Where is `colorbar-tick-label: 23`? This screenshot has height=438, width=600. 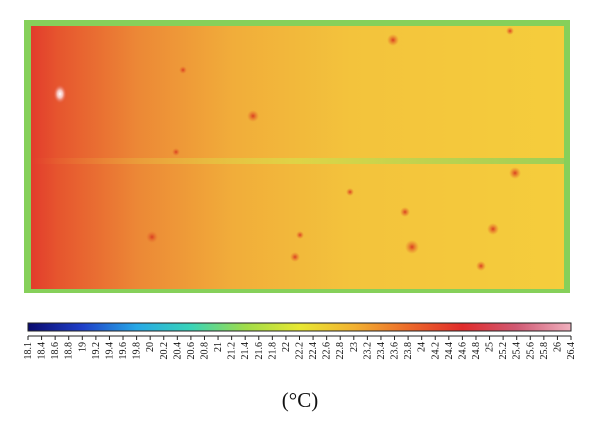
colorbar-tick-label: 23 is located at coordinates (354, 347).